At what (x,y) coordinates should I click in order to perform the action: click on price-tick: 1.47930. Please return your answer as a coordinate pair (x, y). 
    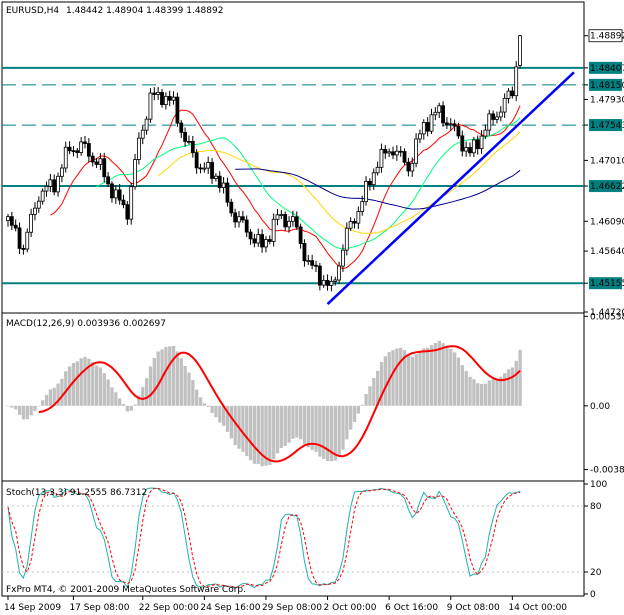
    Looking at the image, I should click on (604, 100).